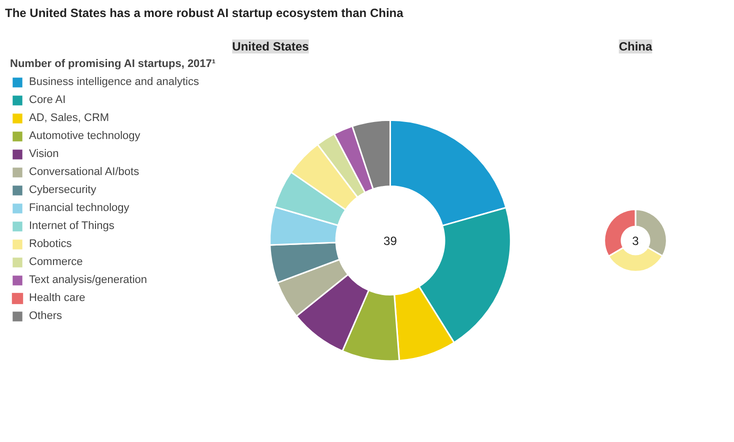 Image resolution: width=734 pixels, height=442 pixels. What do you see at coordinates (84, 172) in the screenshot?
I see `legend-label: Conversational AI/bots` at bounding box center [84, 172].